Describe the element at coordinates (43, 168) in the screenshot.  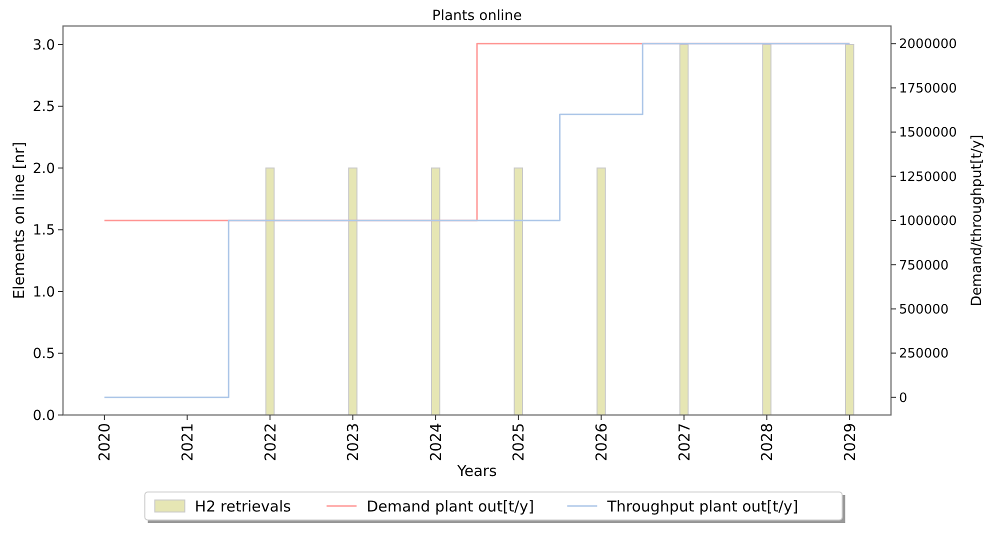
I see `y-tick-label: 2.0` at that location.